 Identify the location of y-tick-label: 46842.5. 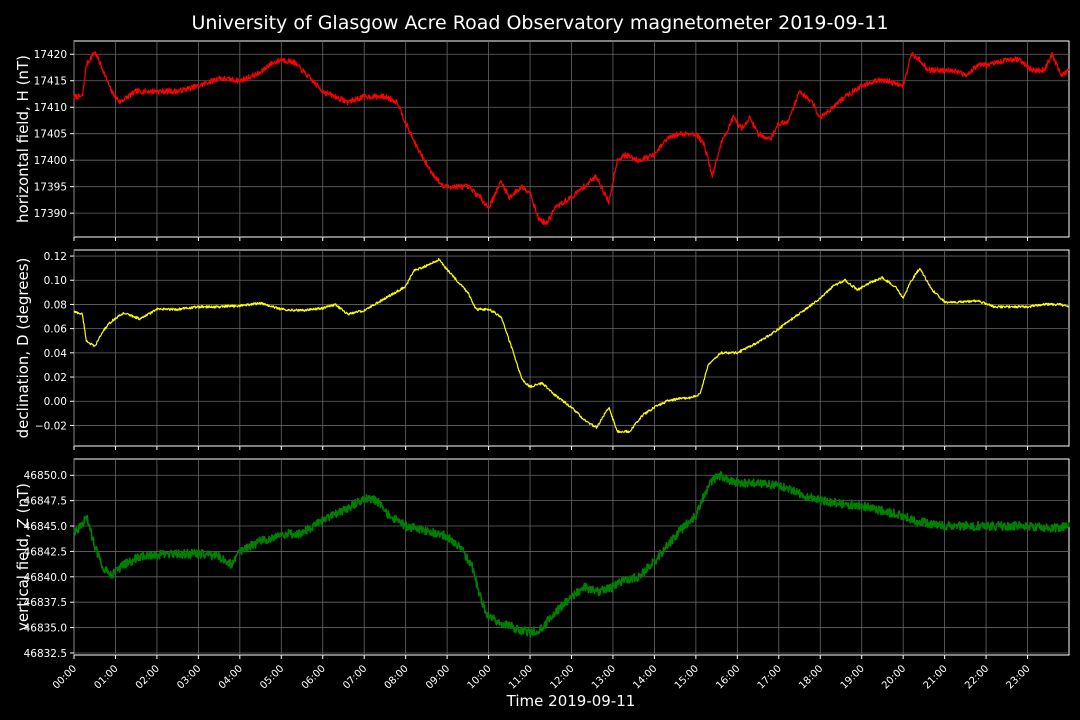
(45, 552).